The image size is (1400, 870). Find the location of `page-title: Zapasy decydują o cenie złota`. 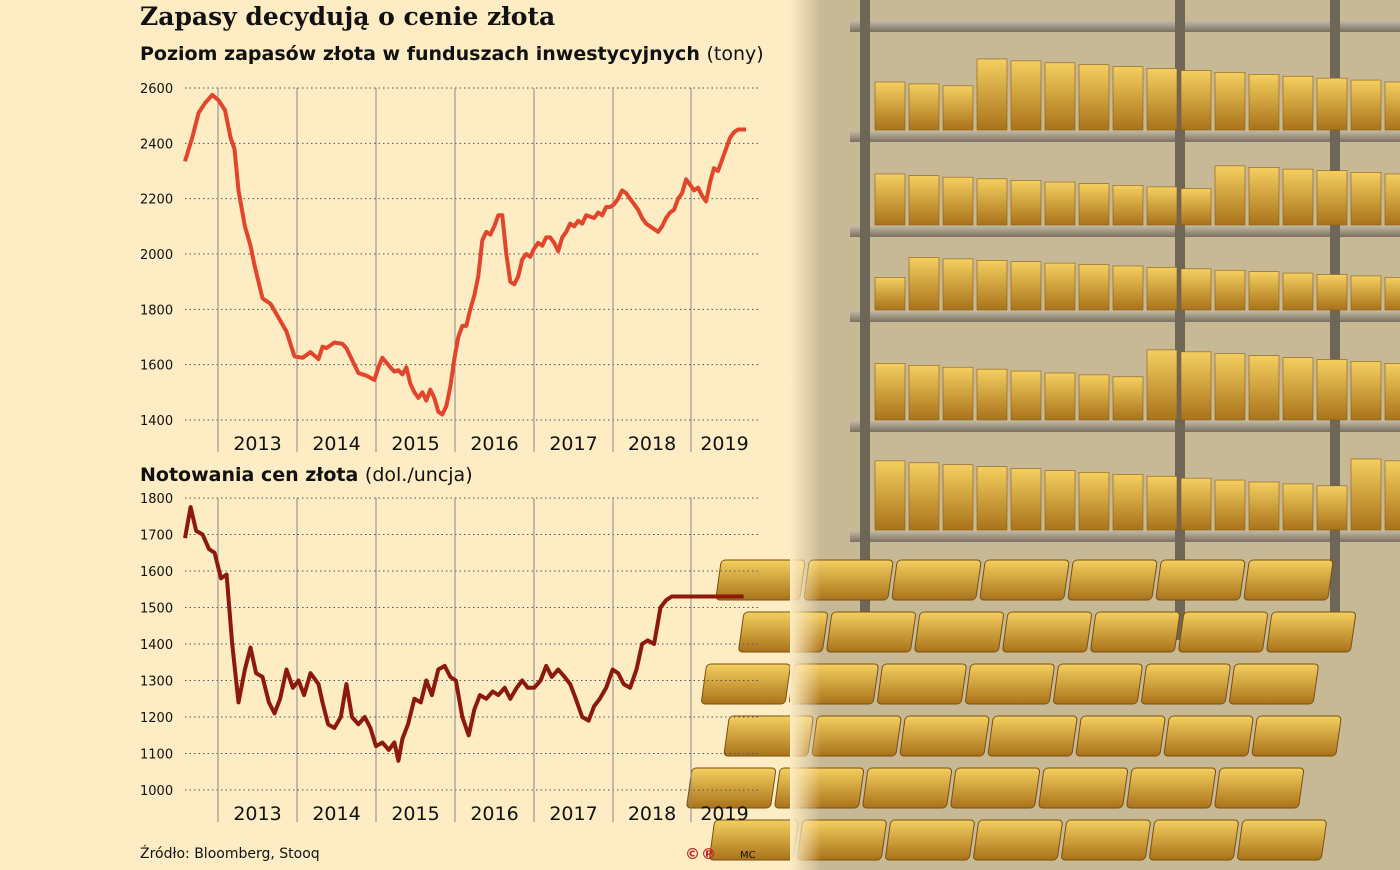

page-title: Zapasy decydują o cenie złota is located at coordinates (348, 16).